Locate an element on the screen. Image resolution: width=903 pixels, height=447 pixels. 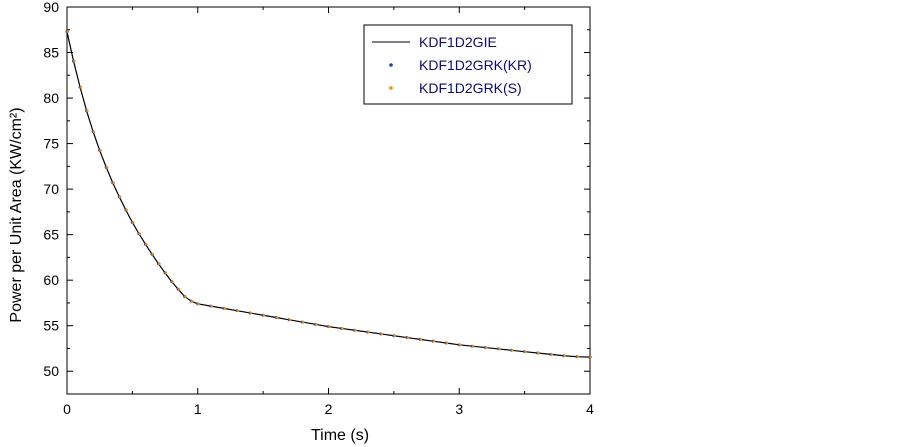
legend-box is located at coordinates (468, 64).